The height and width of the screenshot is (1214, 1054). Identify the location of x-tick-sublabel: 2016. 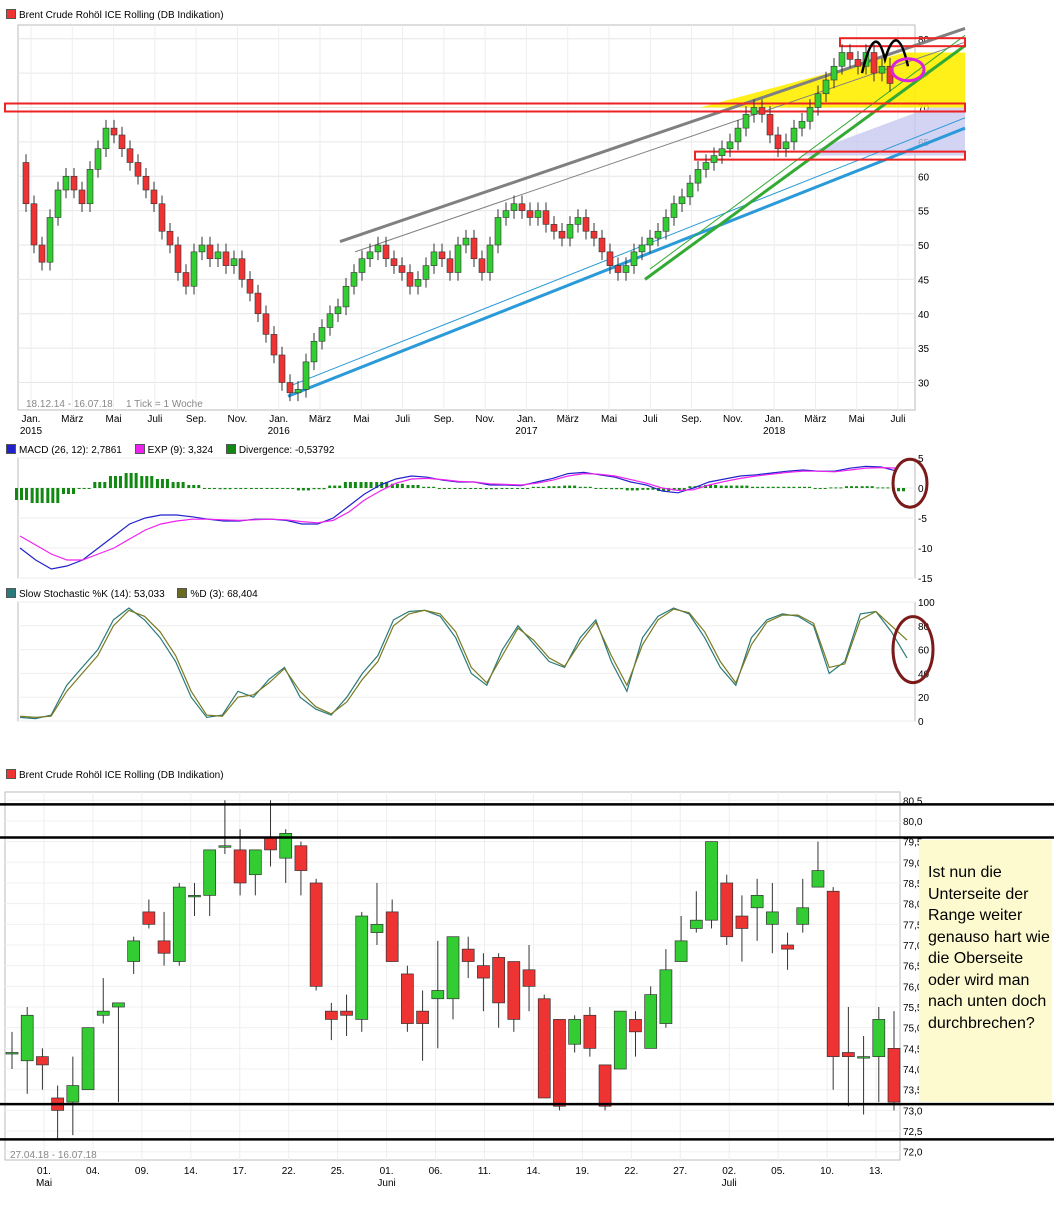
(279, 431).